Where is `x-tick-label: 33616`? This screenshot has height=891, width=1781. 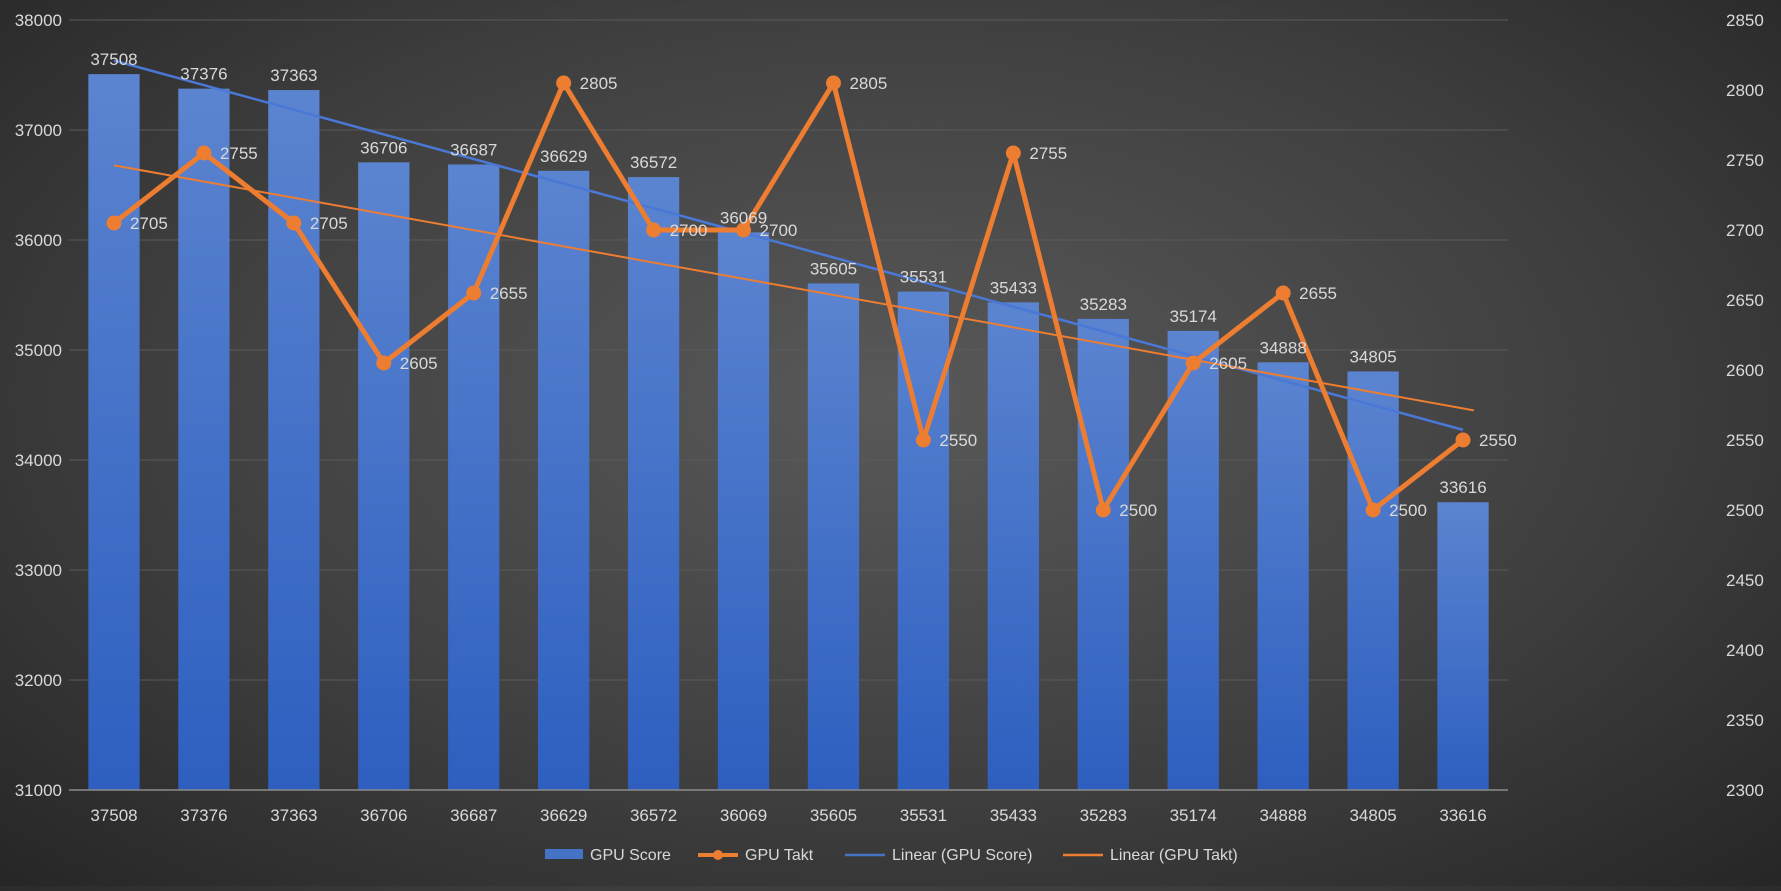
x-tick-label: 33616 is located at coordinates (1462, 815).